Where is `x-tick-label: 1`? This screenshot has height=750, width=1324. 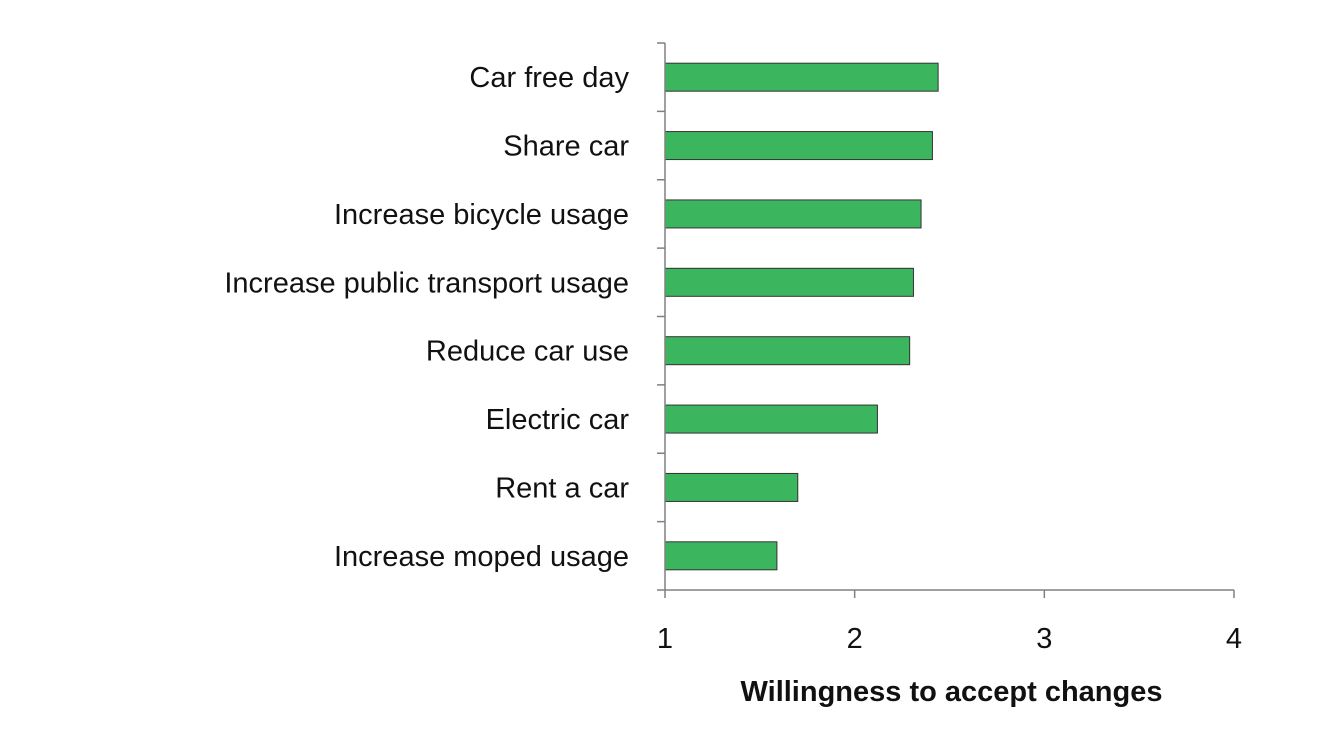 x-tick-label: 1 is located at coordinates (665, 639).